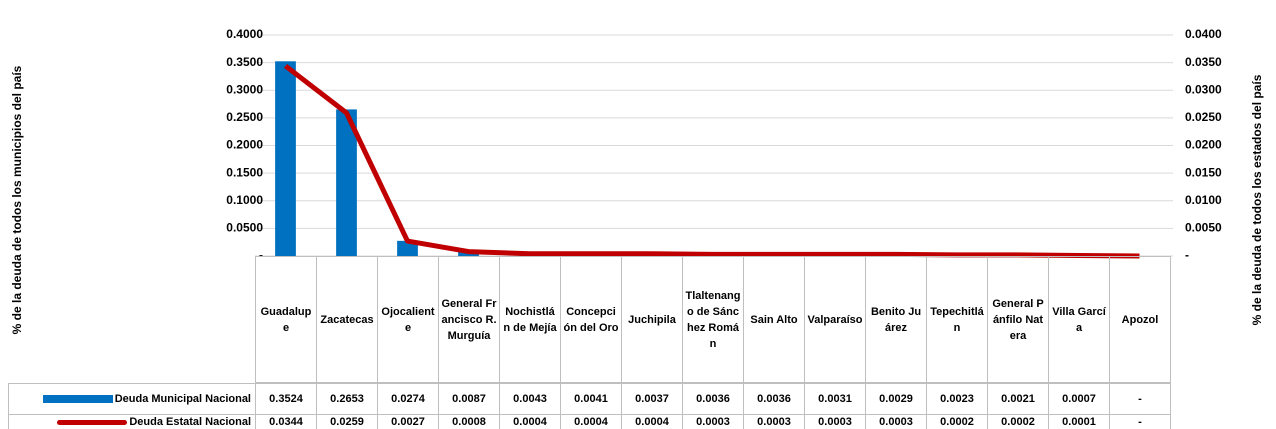 Image resolution: width=1276 pixels, height=429 pixels. I want to click on data-table-value: 0.0274, so click(408, 399).